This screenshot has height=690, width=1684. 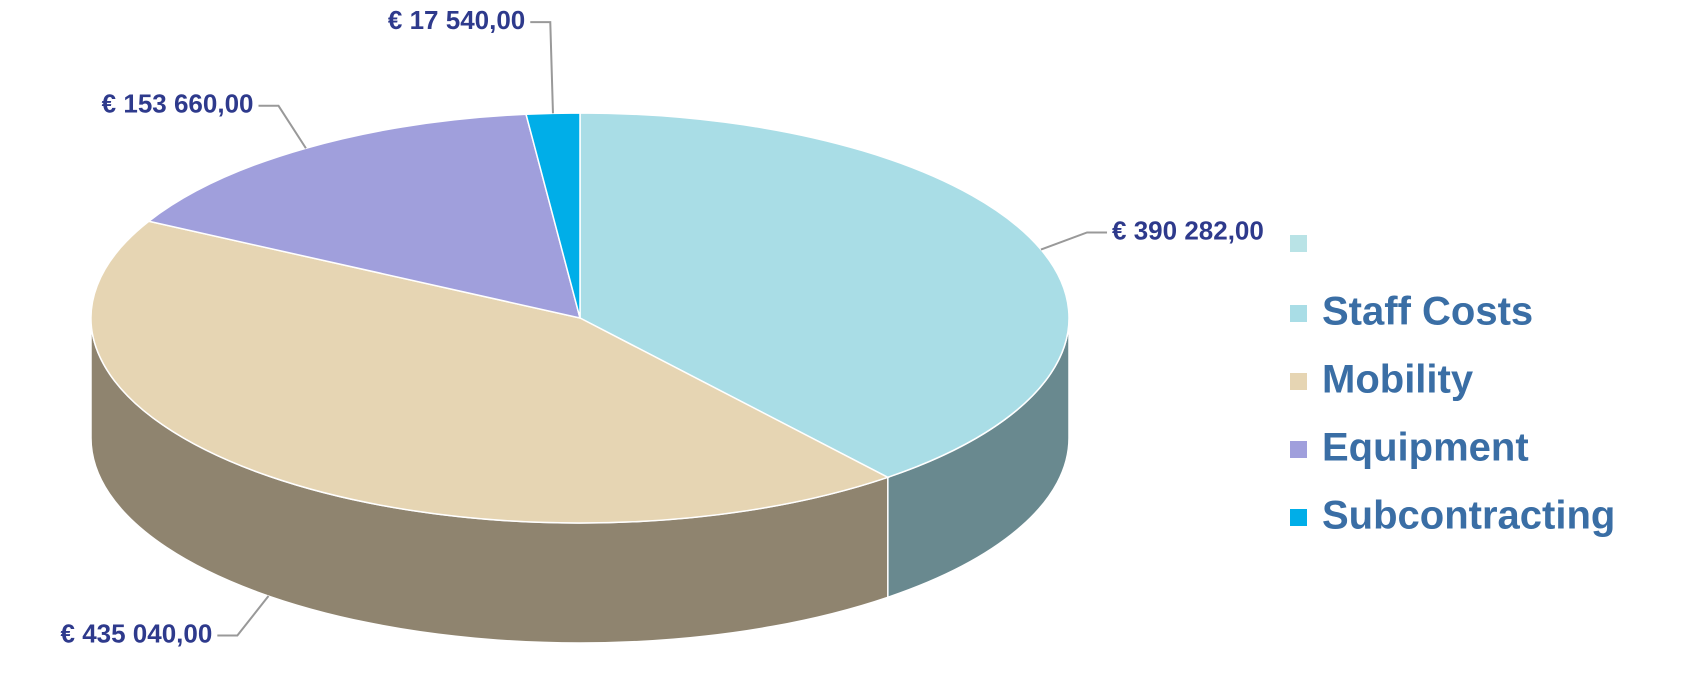 I want to click on data-label: € 390 282,00, so click(x=1188, y=230).